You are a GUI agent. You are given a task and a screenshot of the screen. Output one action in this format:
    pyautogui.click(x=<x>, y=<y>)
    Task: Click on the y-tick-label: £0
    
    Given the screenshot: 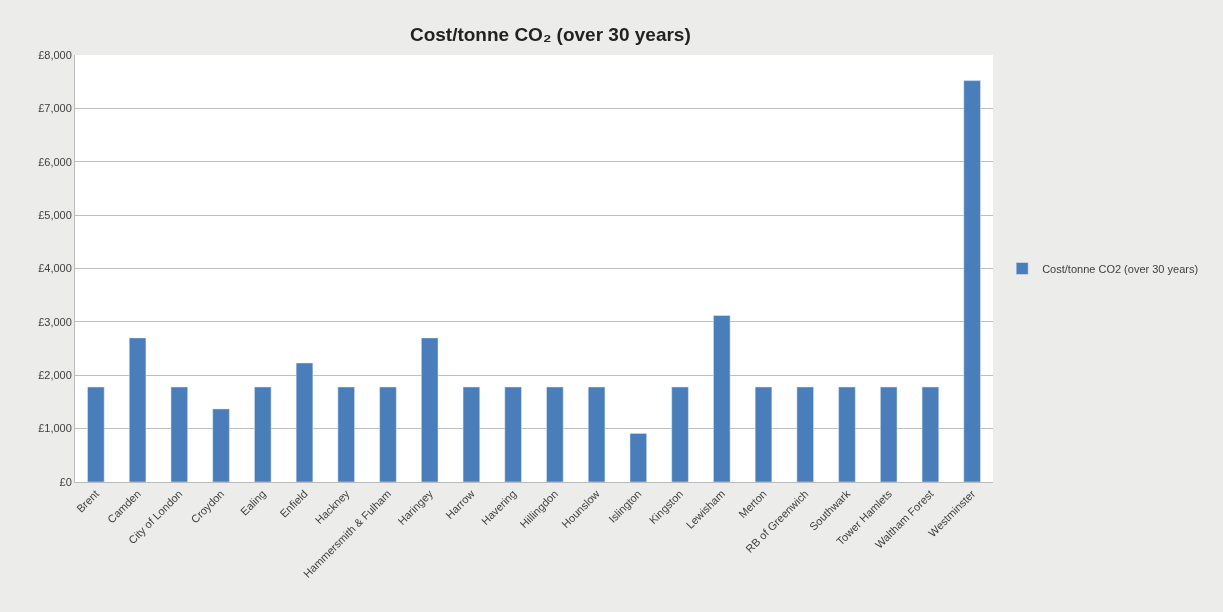 What is the action you would take?
    pyautogui.click(x=65, y=481)
    